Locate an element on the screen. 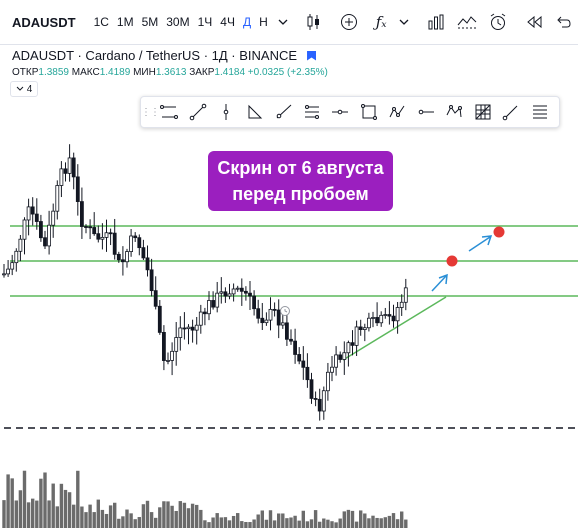 The height and width of the screenshot is (531, 578). templates-icon is located at coordinates (436, 22).